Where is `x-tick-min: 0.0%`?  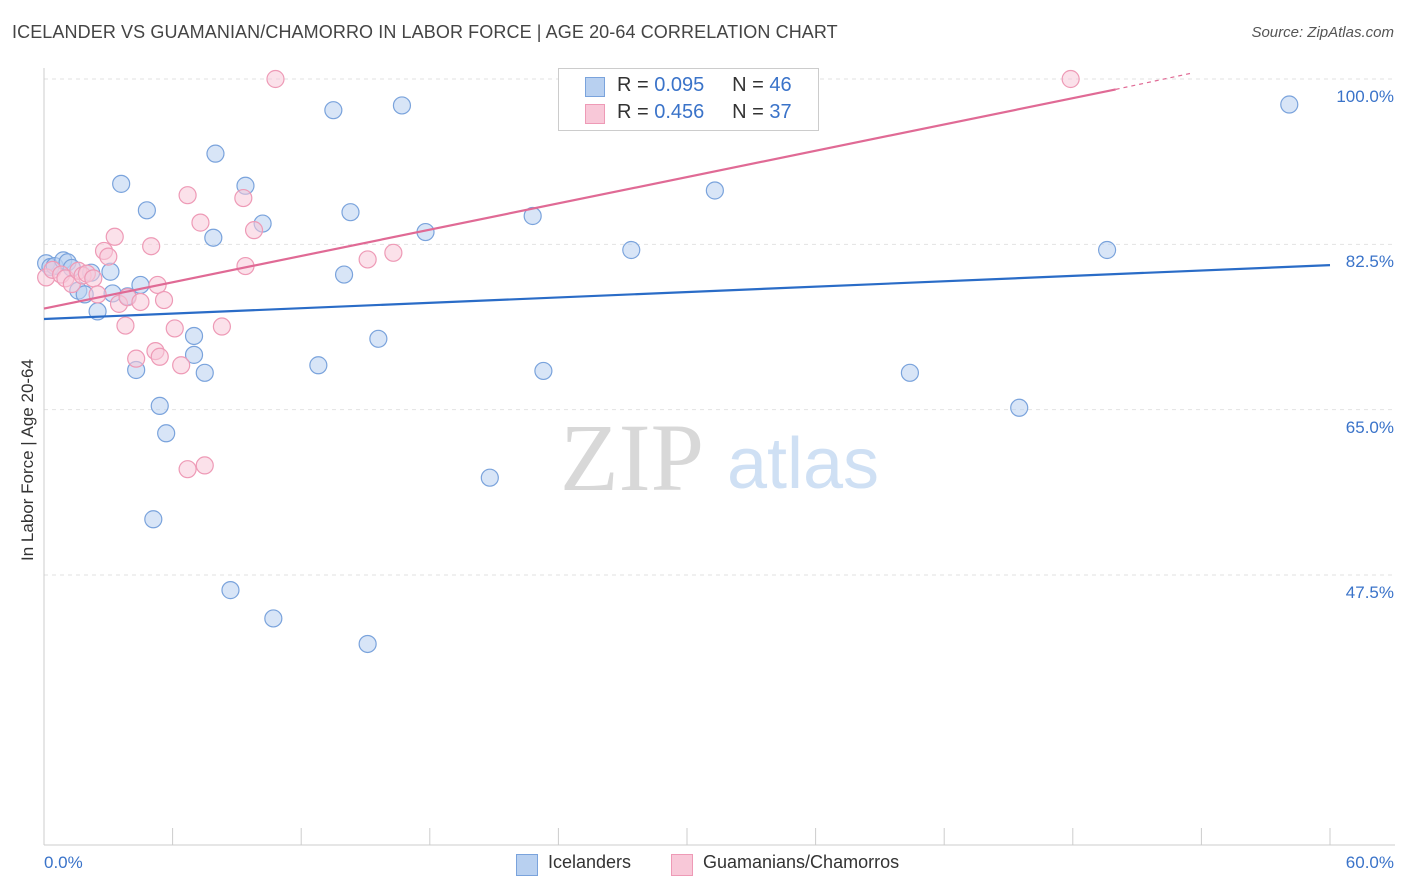
x-tick-min: 0.0% is located at coordinates (63, 862).